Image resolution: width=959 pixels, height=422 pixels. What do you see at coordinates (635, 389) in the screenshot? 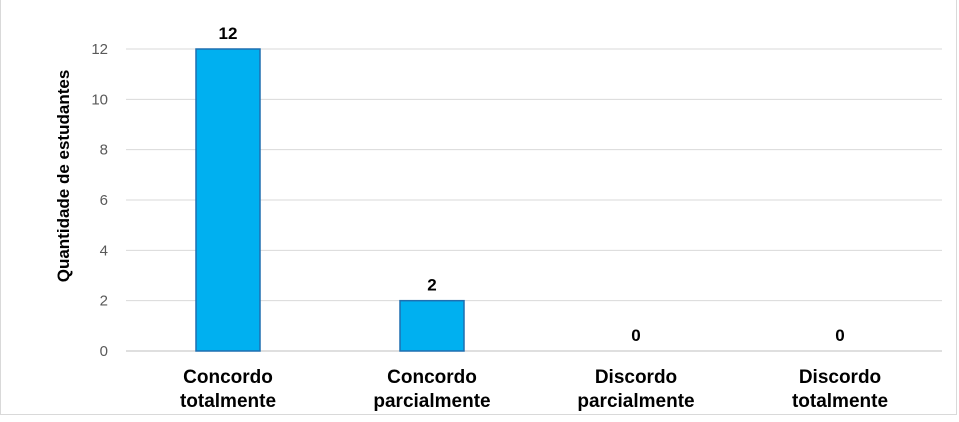
I see `x-tick-label: Discordo parcialmente` at bounding box center [635, 389].